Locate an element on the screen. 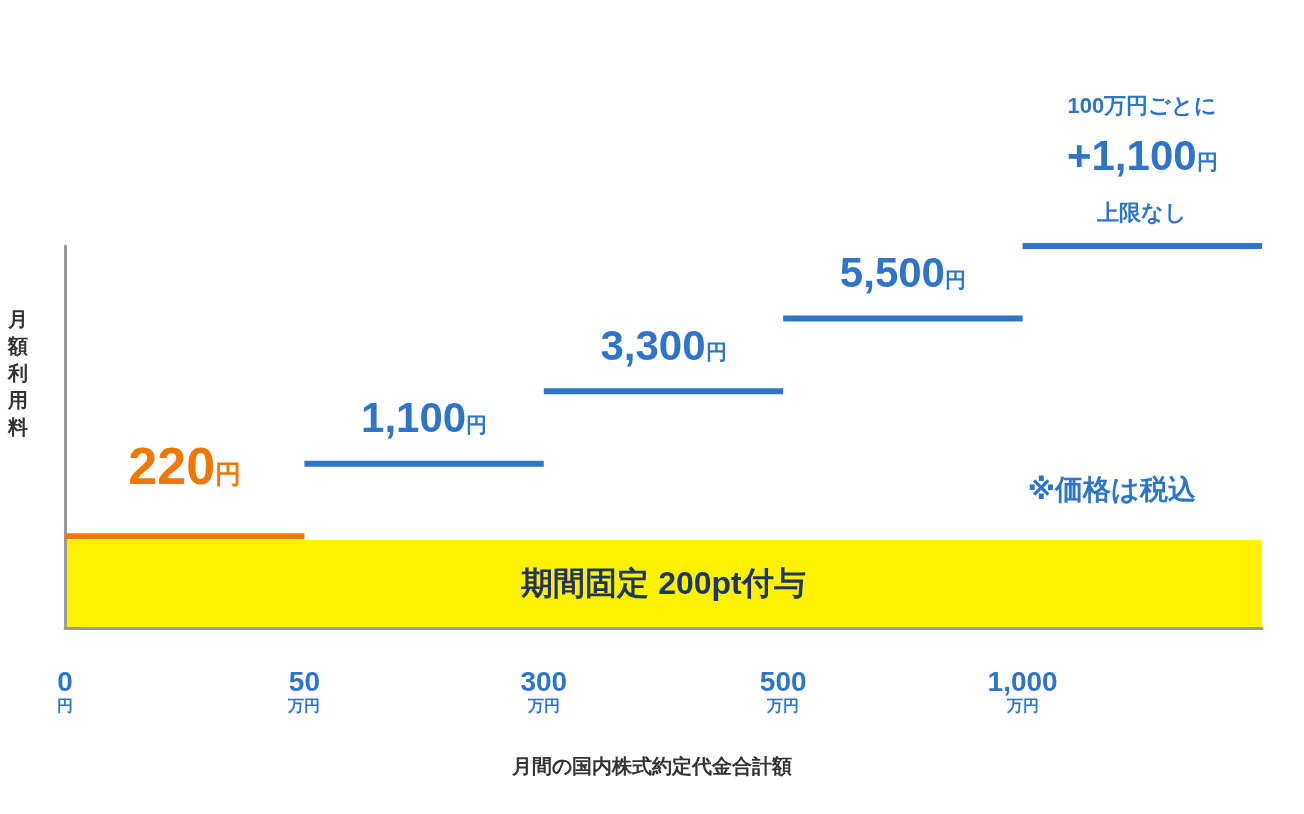  text: 月間の国内株式約定代金合計額 is located at coordinates (651, 766).